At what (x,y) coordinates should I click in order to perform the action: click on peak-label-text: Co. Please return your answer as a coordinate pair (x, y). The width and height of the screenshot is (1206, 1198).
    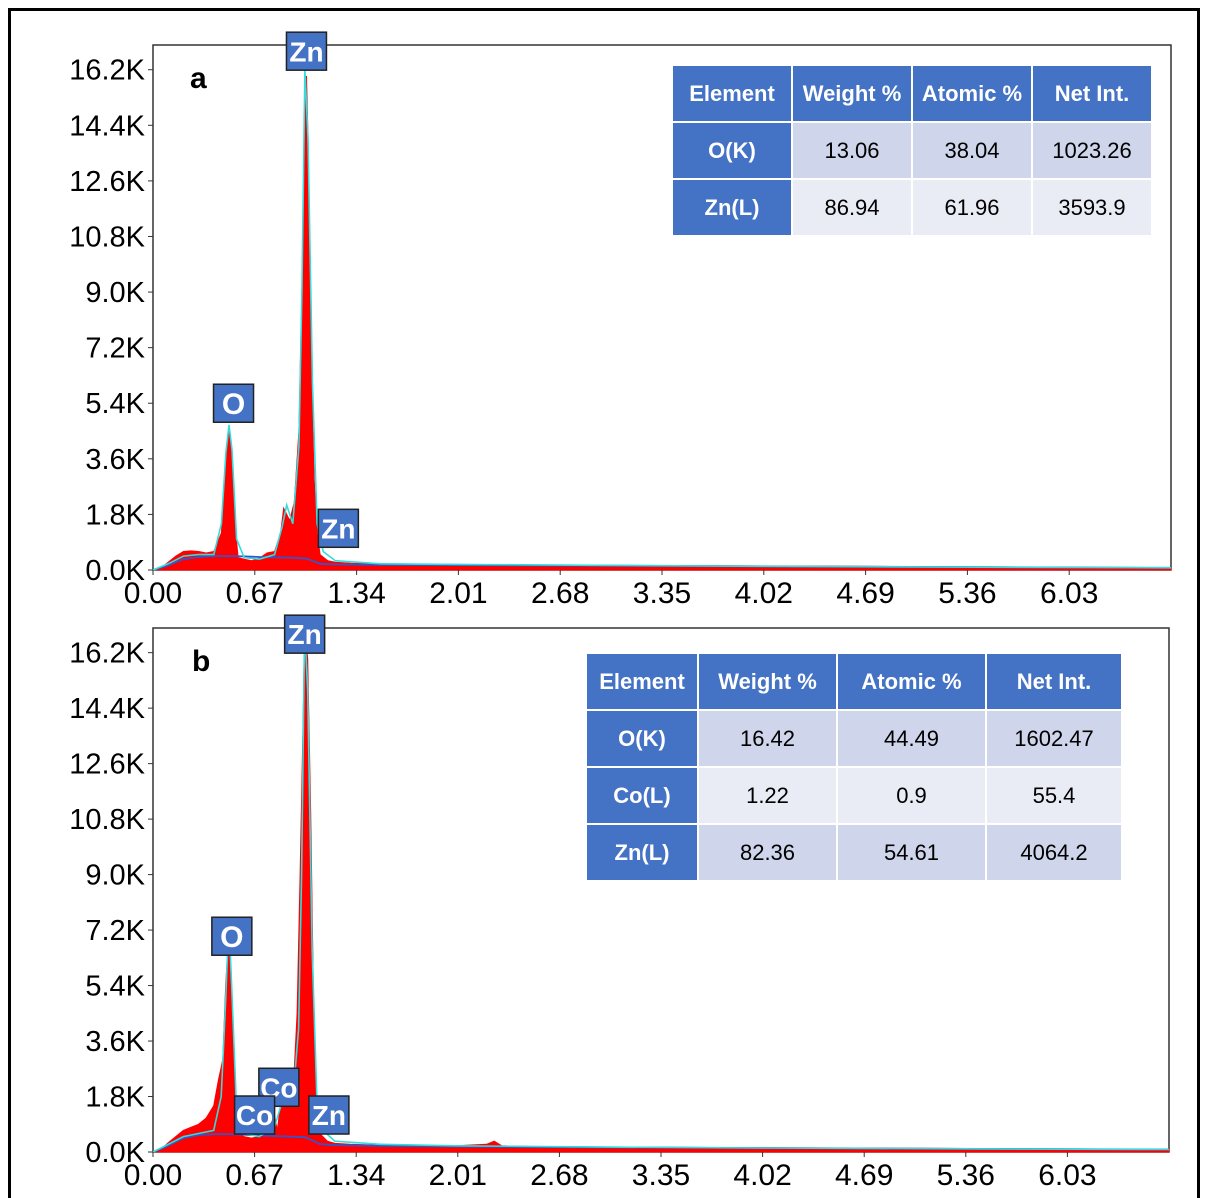
    Looking at the image, I should click on (254, 1115).